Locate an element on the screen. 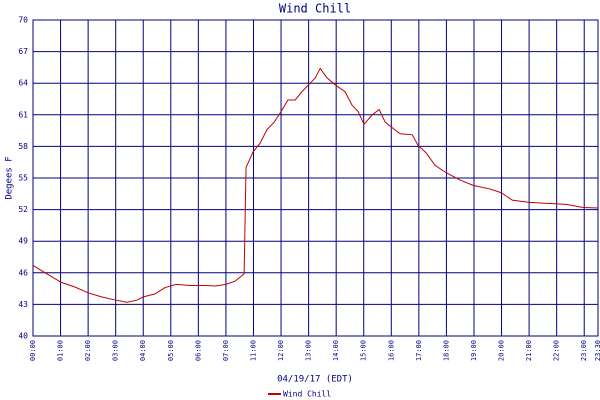 Image resolution: width=600 pixels, height=400 pixels. x-tick-label: 23:30 is located at coordinates (597, 350).